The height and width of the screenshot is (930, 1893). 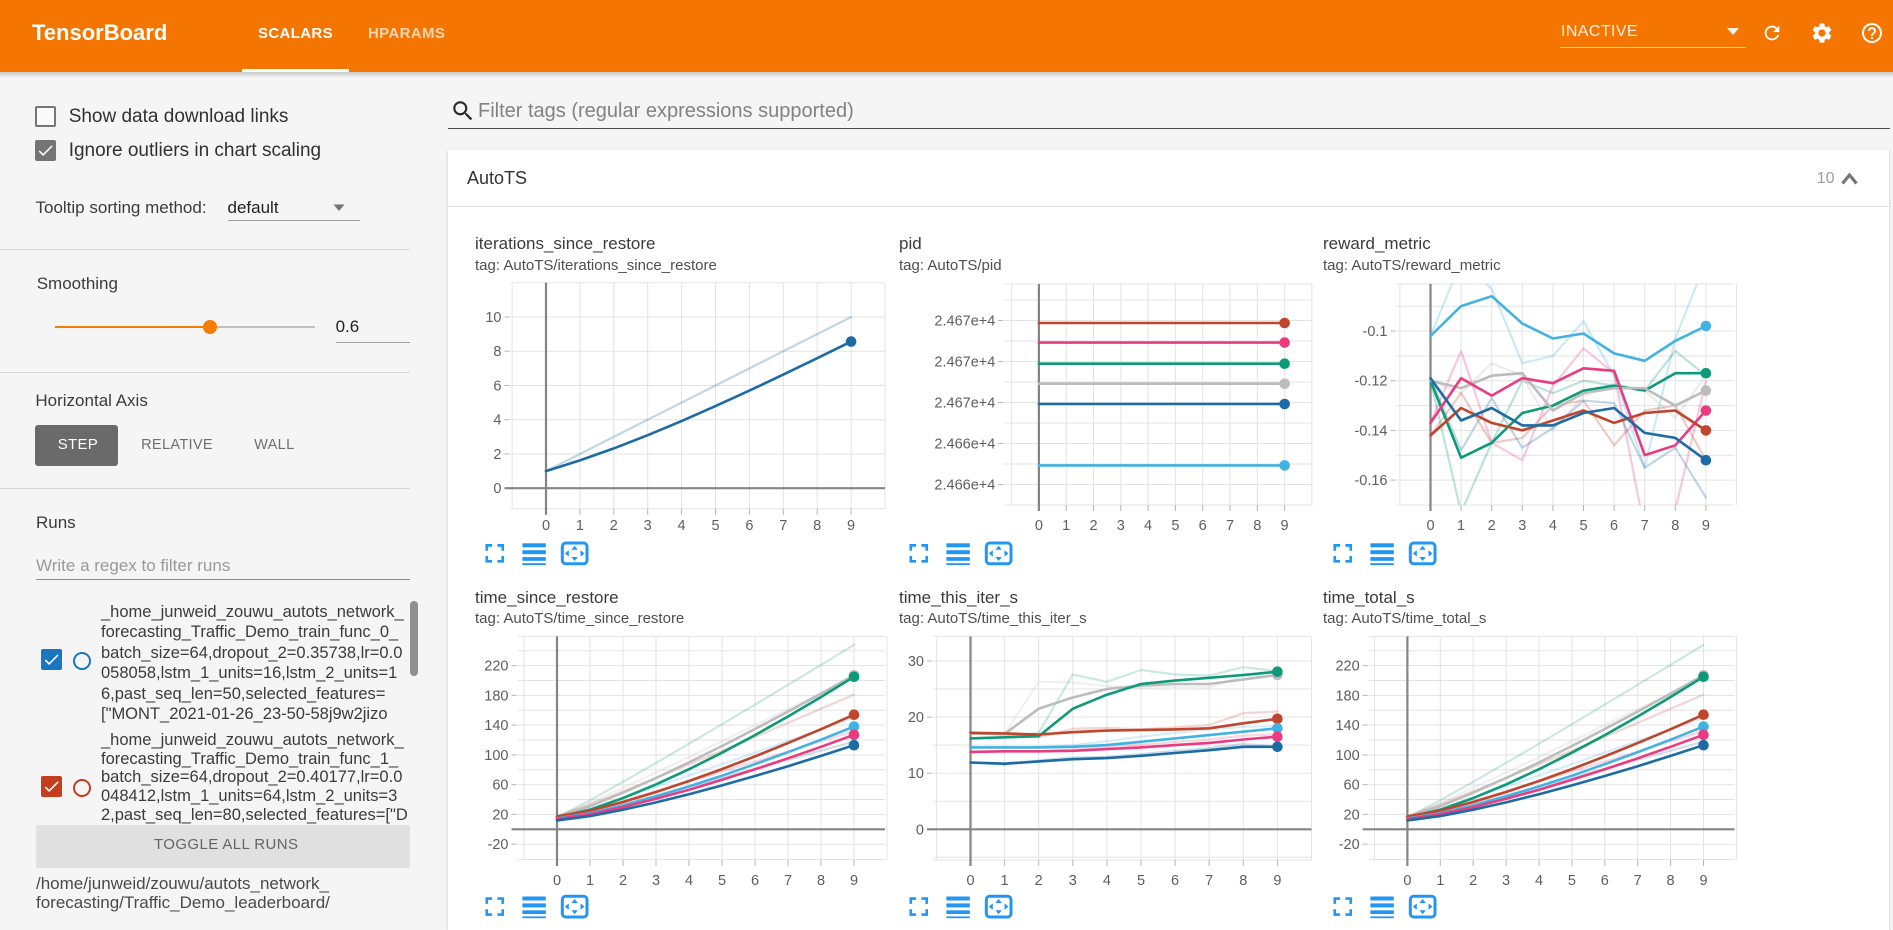 What do you see at coordinates (1370, 431) in the screenshot?
I see `svg-text: -0.14` at bounding box center [1370, 431].